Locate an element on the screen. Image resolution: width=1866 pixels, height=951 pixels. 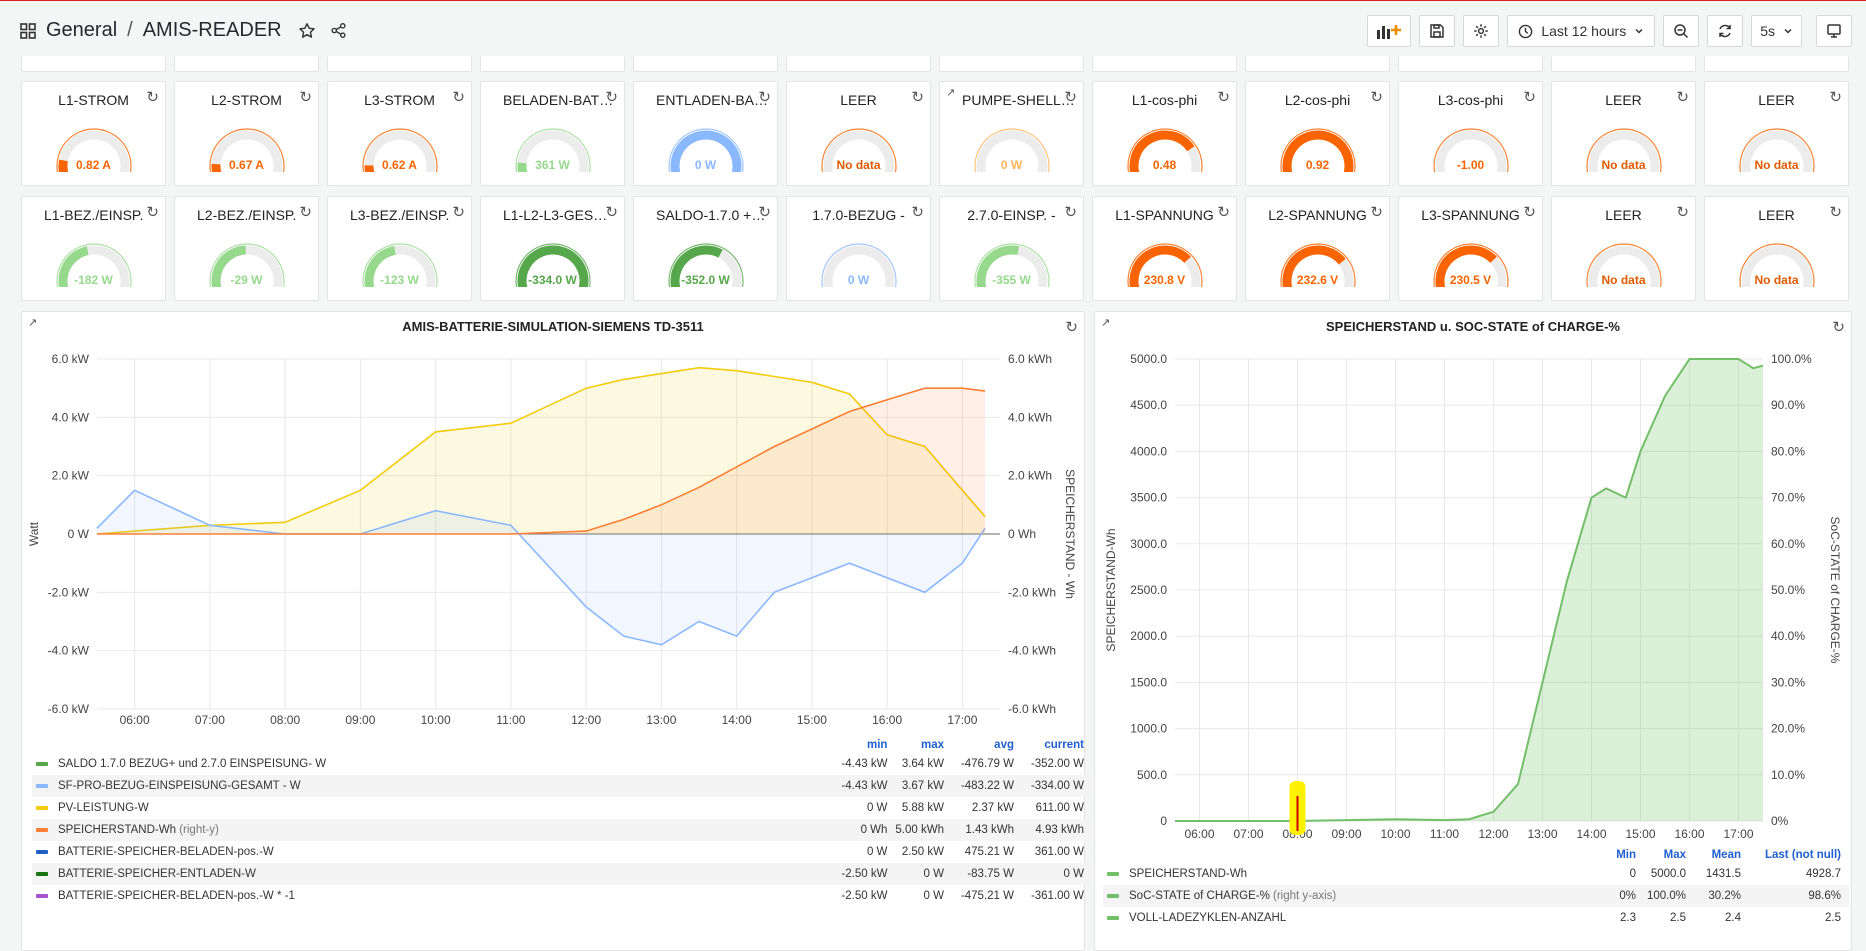
legend-column-header: Last (not null) is located at coordinates (1802, 855).